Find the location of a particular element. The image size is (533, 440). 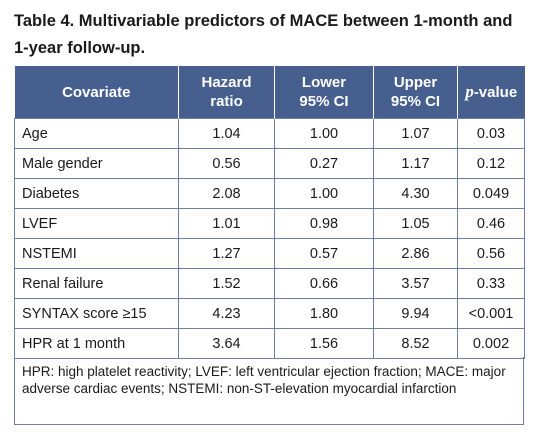

header-upper-line1: Upper is located at coordinates (415, 82).